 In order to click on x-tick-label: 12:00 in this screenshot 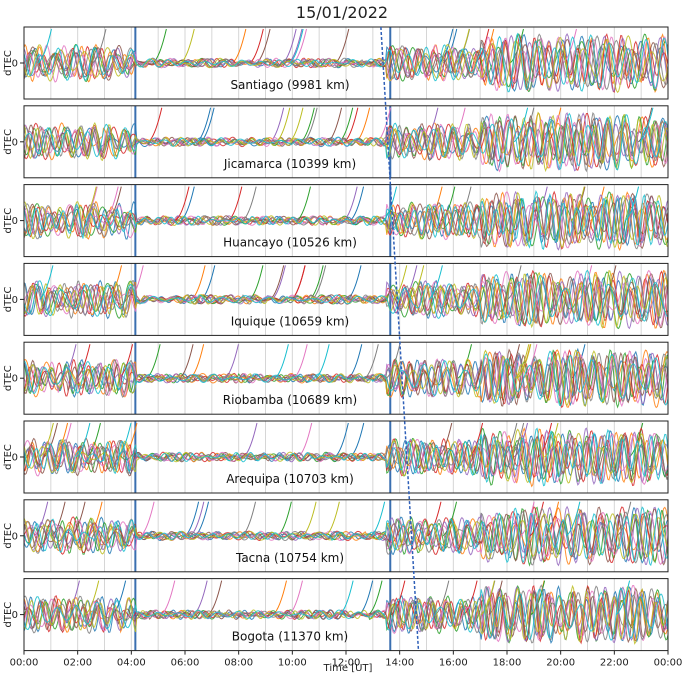, I will do `click(346, 663)`.